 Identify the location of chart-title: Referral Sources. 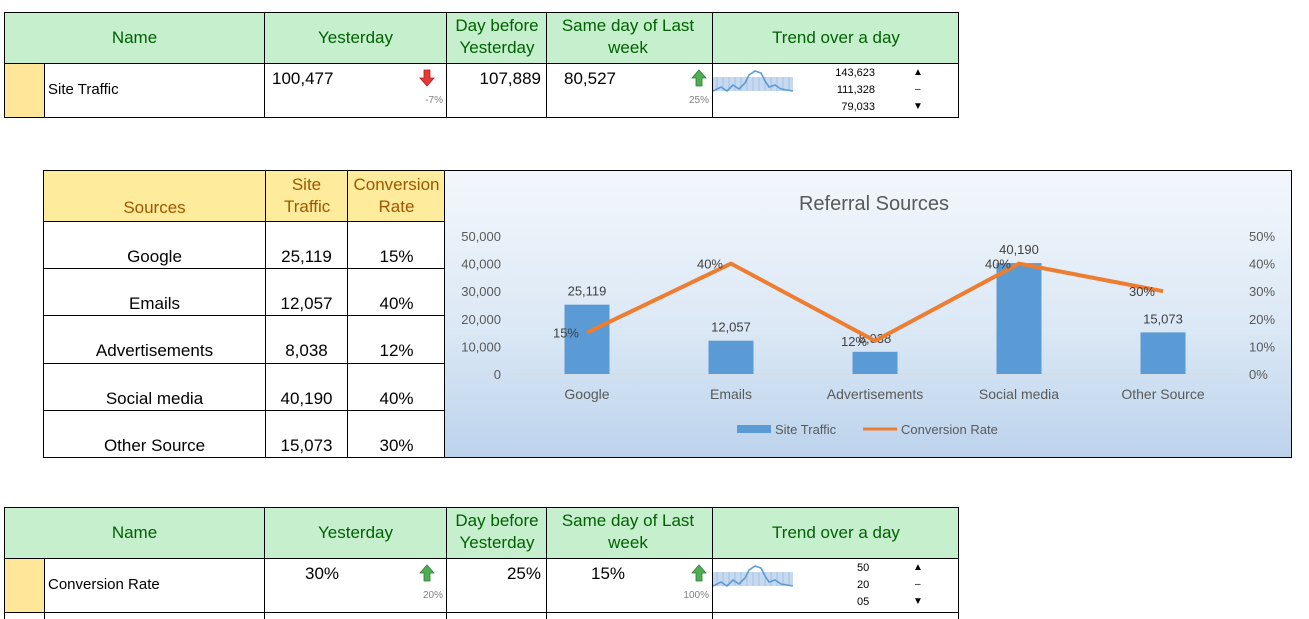
(874, 204).